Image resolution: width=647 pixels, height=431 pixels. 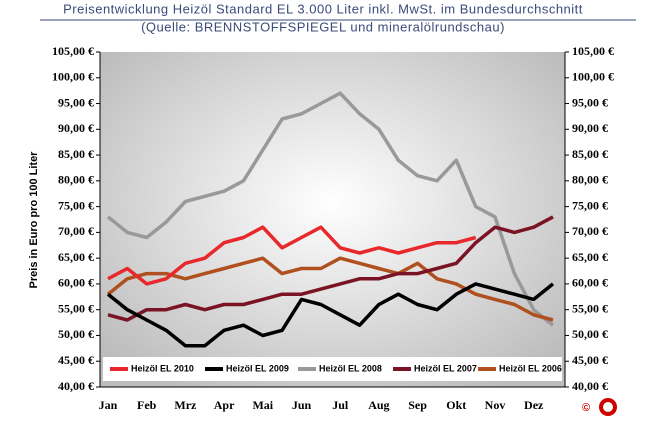 I want to click on y-tick-label: 100,00 €, so click(x=73, y=77).